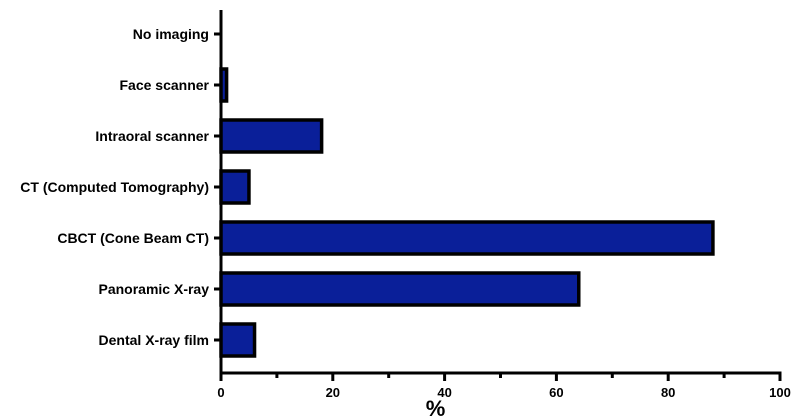 This screenshot has height=419, width=796. I want to click on x-tick-label-5: 100, so click(780, 392).